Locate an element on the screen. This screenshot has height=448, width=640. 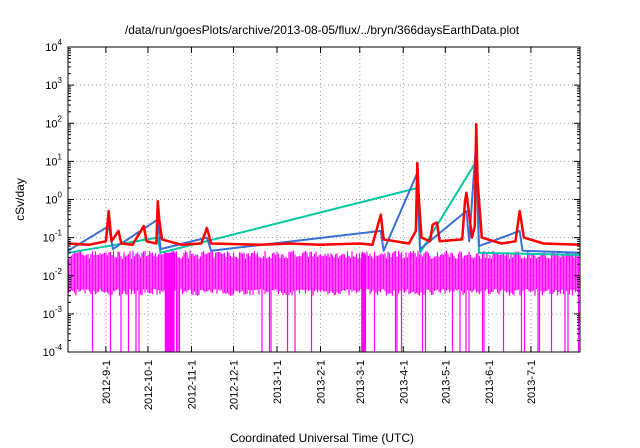
x-tick-label: 2013-1-1 is located at coordinates (278, 382).